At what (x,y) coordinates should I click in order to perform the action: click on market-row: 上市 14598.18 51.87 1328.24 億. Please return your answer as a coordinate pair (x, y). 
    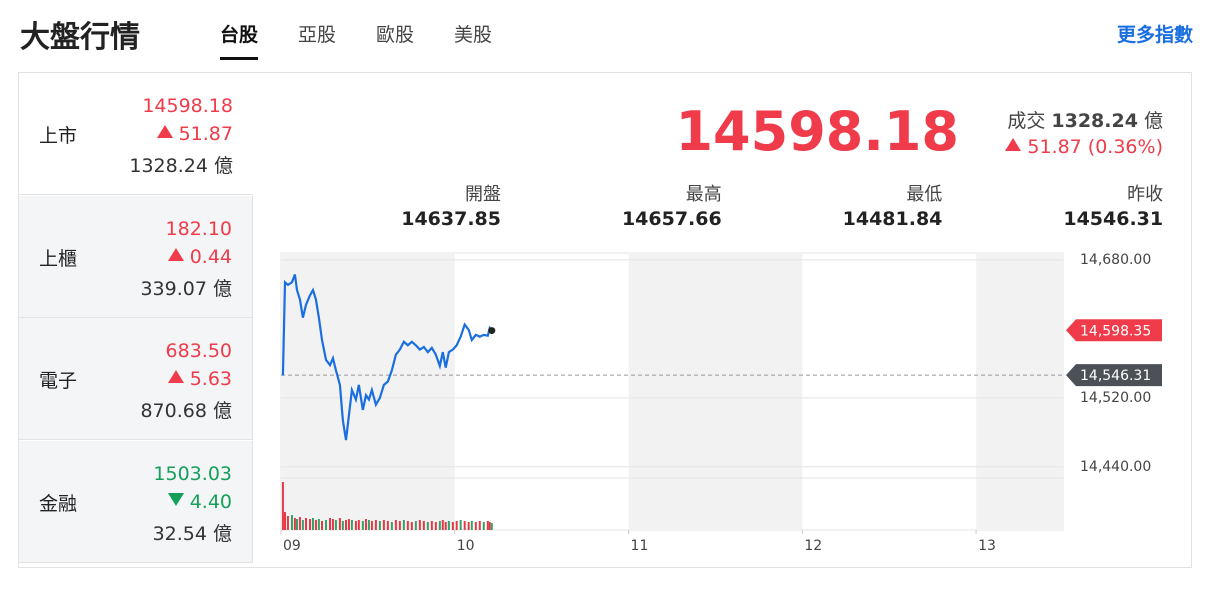
    Looking at the image, I should click on (136, 134).